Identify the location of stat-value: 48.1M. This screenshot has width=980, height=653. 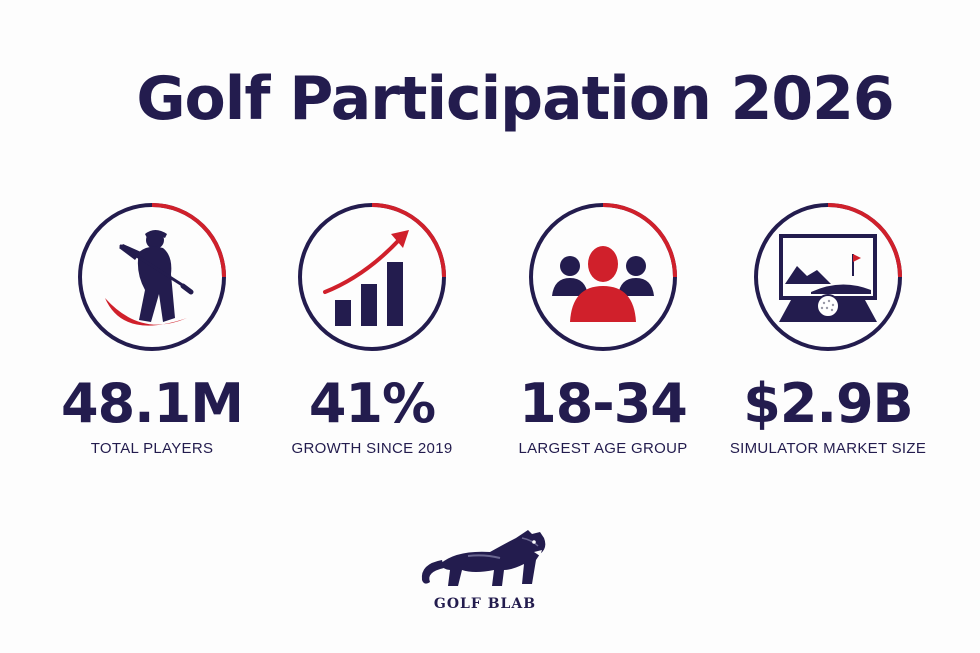
(152, 403).